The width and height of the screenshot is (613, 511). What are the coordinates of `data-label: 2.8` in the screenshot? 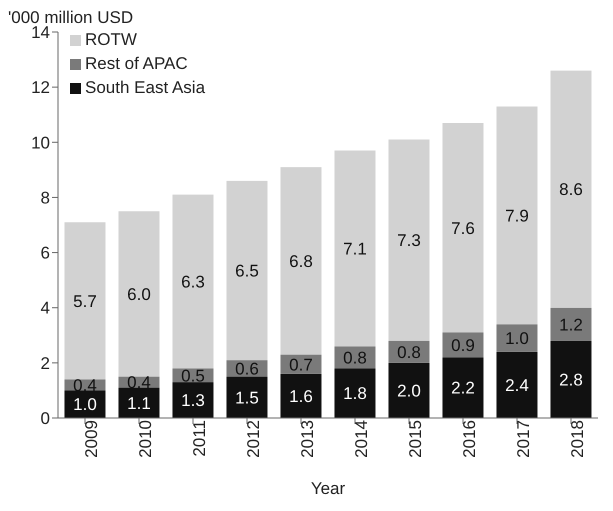 It's located at (571, 380).